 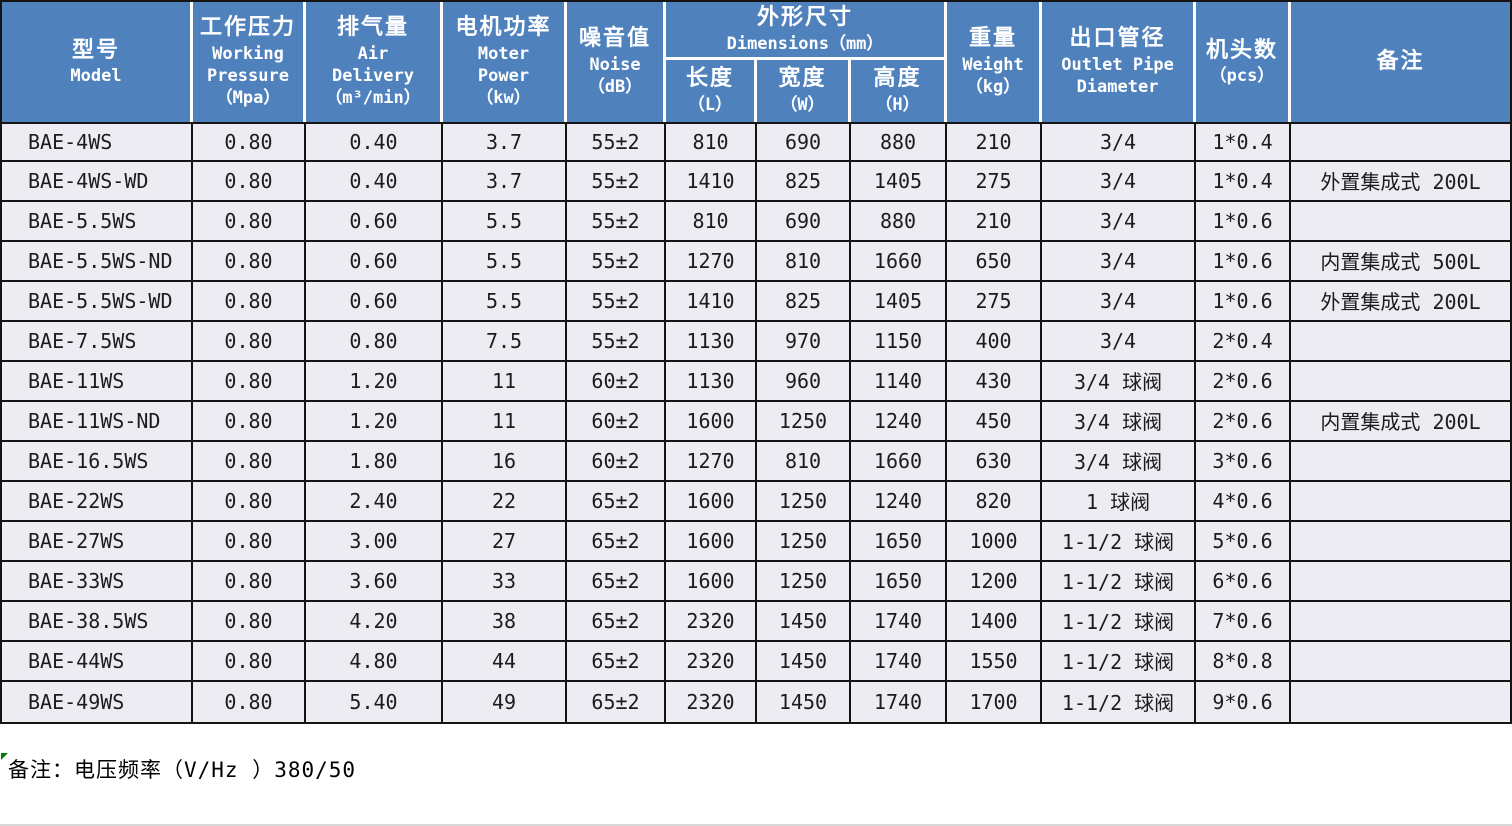 I want to click on col-header-motor-power-en: Moter Power （kw）, so click(x=503, y=76).